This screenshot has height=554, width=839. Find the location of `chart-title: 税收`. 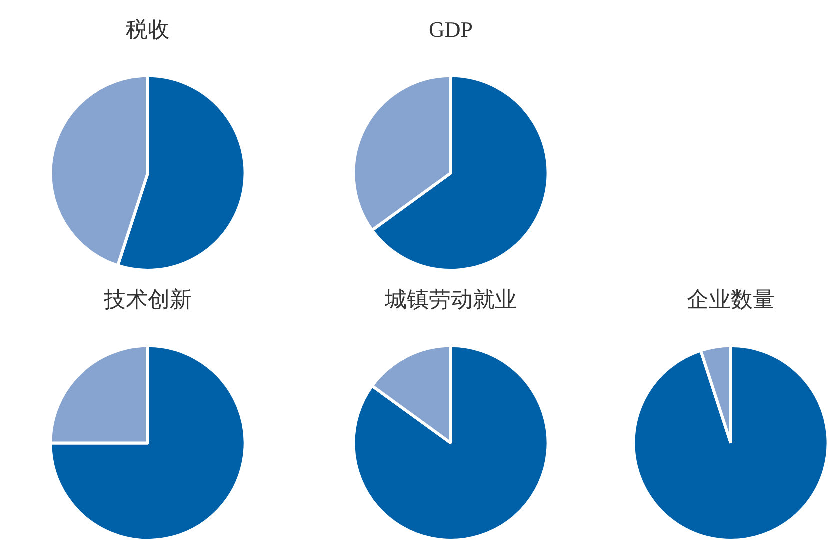

chart-title: 税收 is located at coordinates (148, 29).